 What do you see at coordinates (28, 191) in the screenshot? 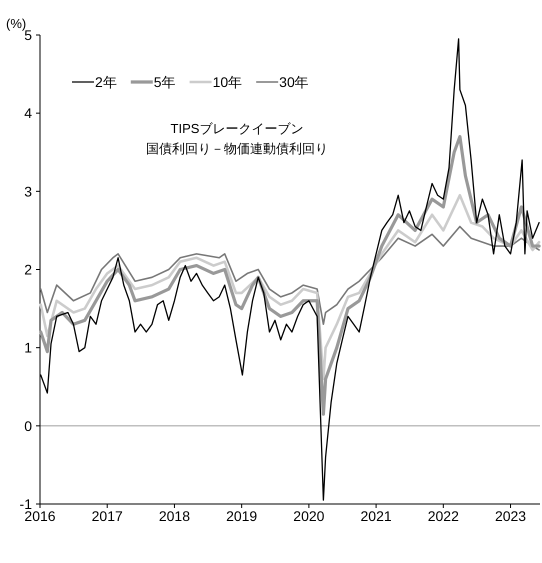
I see `y-tick-label: 3` at bounding box center [28, 191].